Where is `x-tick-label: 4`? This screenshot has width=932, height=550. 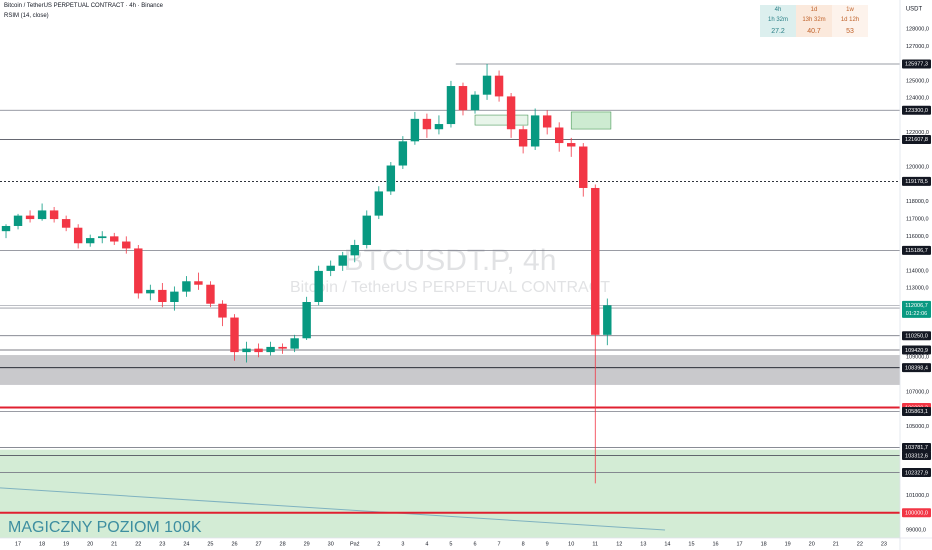
x-tick-label: 4 is located at coordinates (426, 544).